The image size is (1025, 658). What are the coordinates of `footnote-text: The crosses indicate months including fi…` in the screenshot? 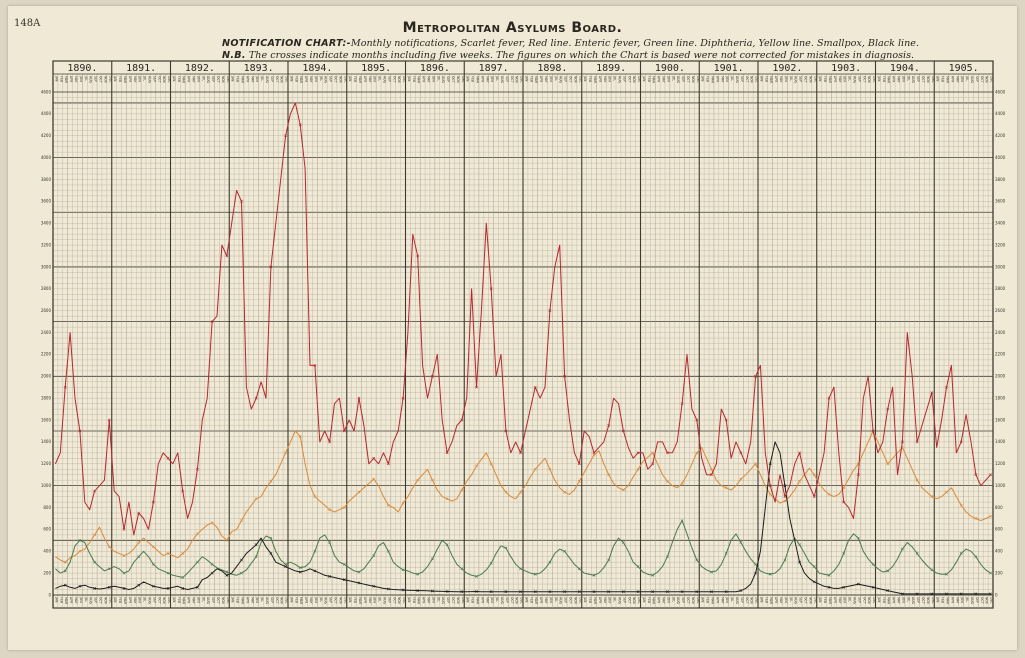 It's located at (581, 55).